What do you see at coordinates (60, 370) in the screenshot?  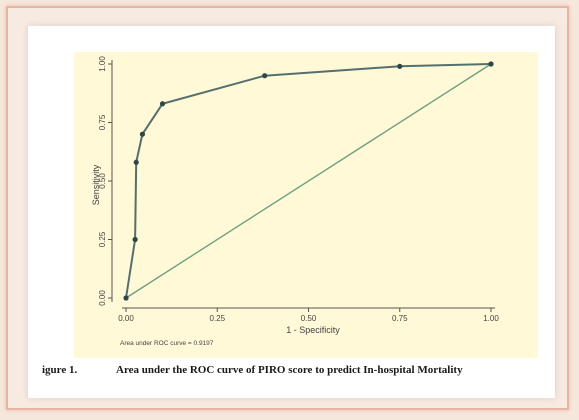 I see `figure-label: igure 1.` at bounding box center [60, 370].